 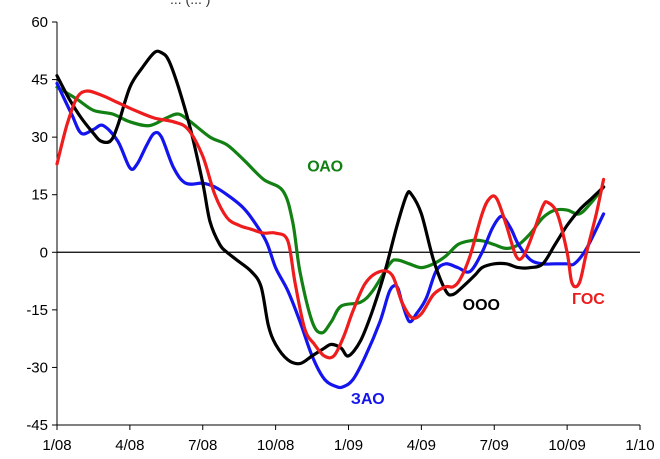 What do you see at coordinates (481, 305) in the screenshot?
I see `series-label: ООО` at bounding box center [481, 305].